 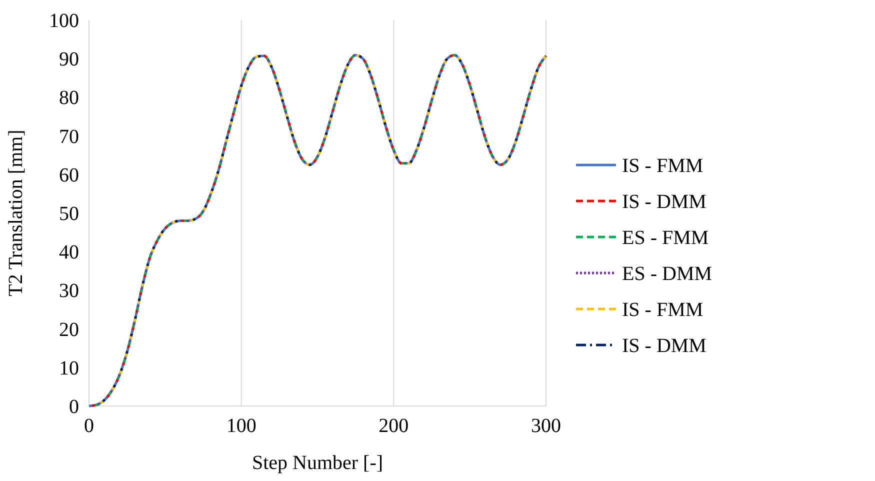 I want to click on y-tick-label: 70, so click(x=69, y=137).